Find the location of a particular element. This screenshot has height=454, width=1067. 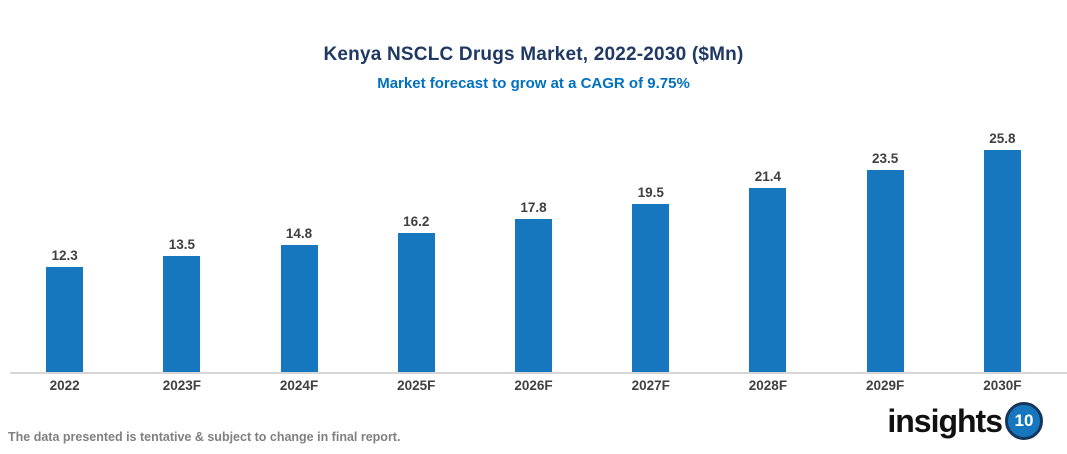

x-tick-label: 2027F is located at coordinates (650, 385).